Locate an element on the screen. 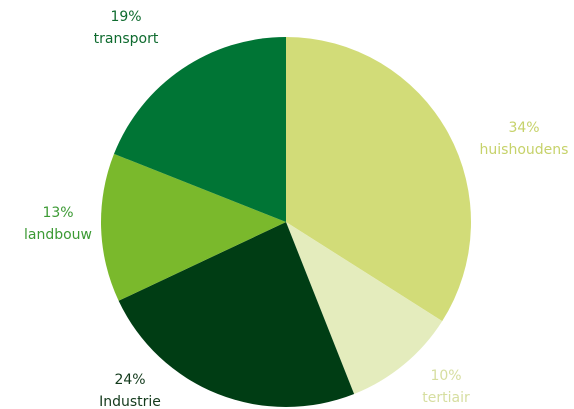 The height and width of the screenshot is (409, 574). category-label: Industrie is located at coordinates (130, 401).